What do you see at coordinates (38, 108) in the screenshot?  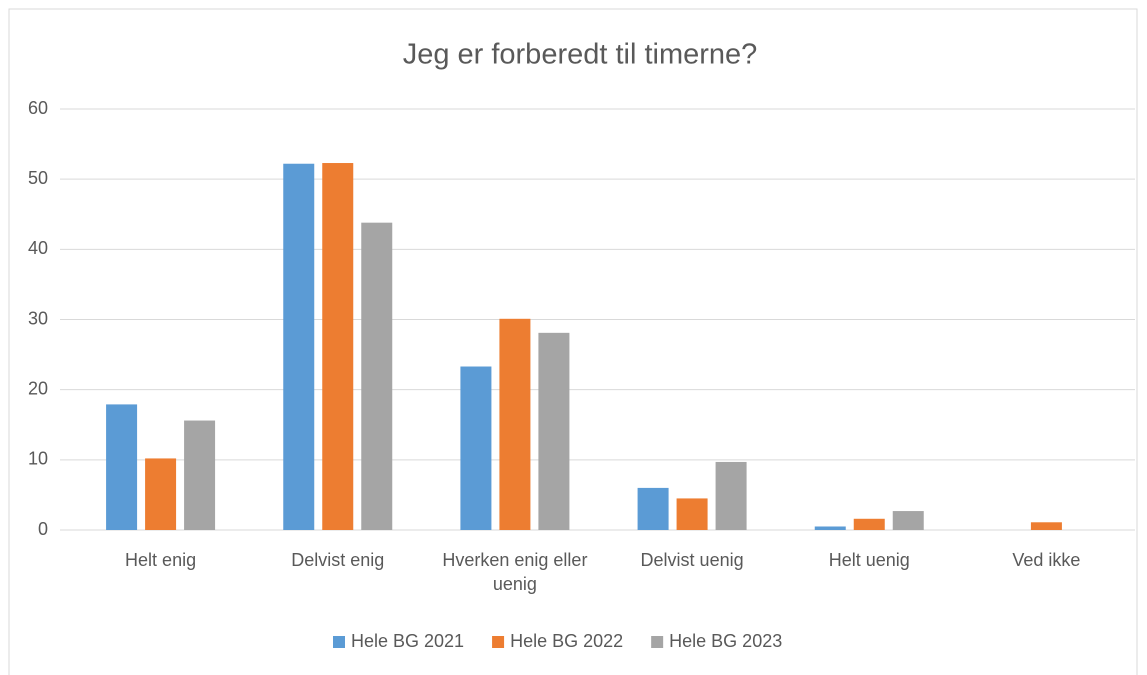 I see `y-tick-label: 60` at bounding box center [38, 108].